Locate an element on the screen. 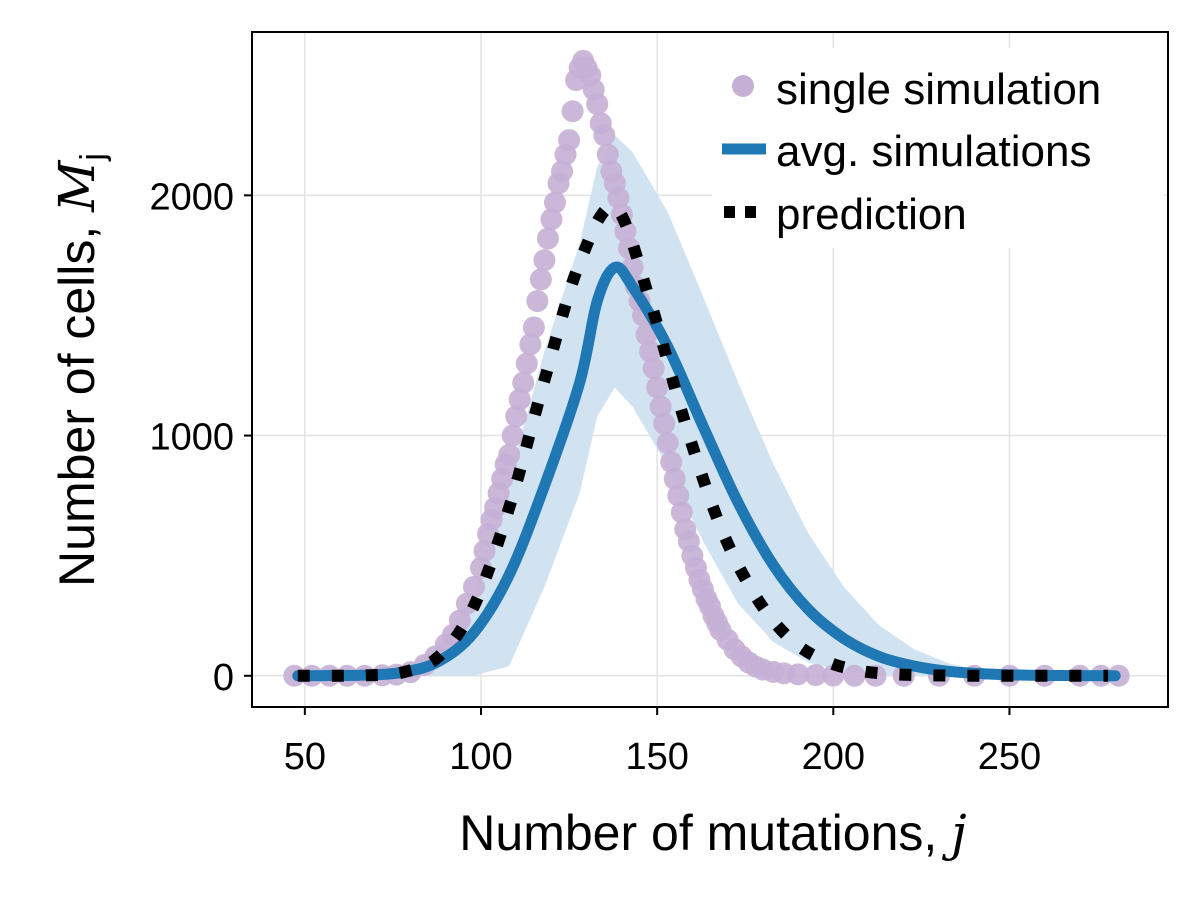 Image resolution: width=1200 pixels, height=900 pixels. y-ticks: 0 1000 2000 is located at coordinates (200, 437).